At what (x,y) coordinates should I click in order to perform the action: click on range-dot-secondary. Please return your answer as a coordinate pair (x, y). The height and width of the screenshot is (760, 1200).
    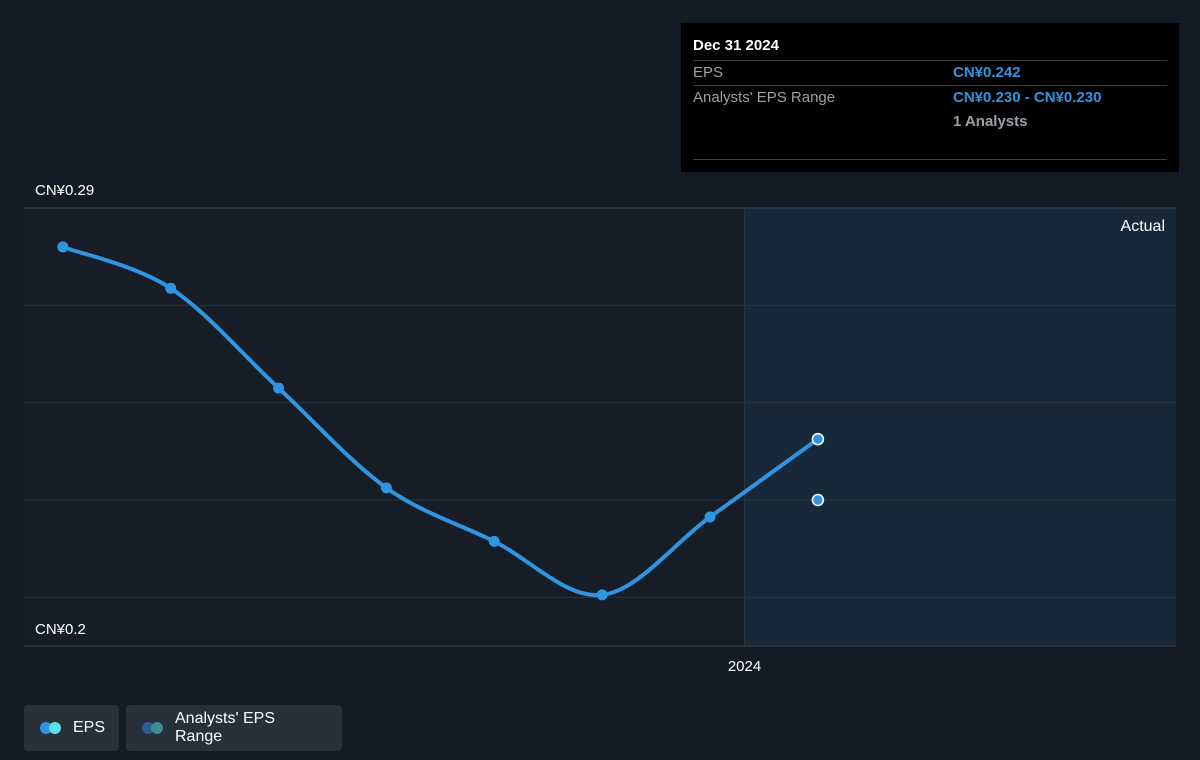
    Looking at the image, I should click on (157, 728).